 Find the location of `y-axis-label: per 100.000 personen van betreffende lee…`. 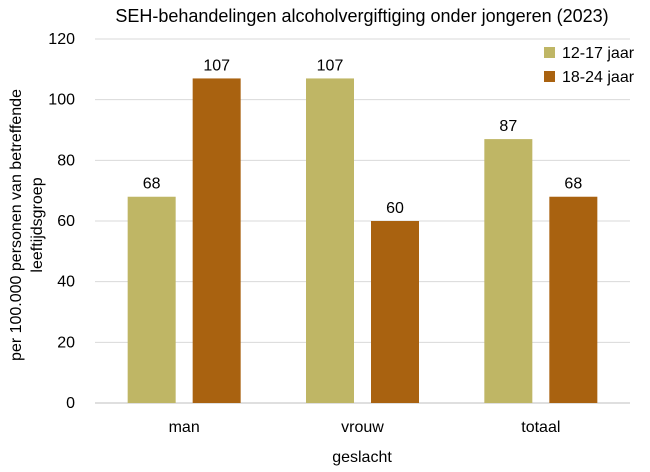

y-axis-label: per 100.000 personen van betreffende lee… is located at coordinates (27, 225).